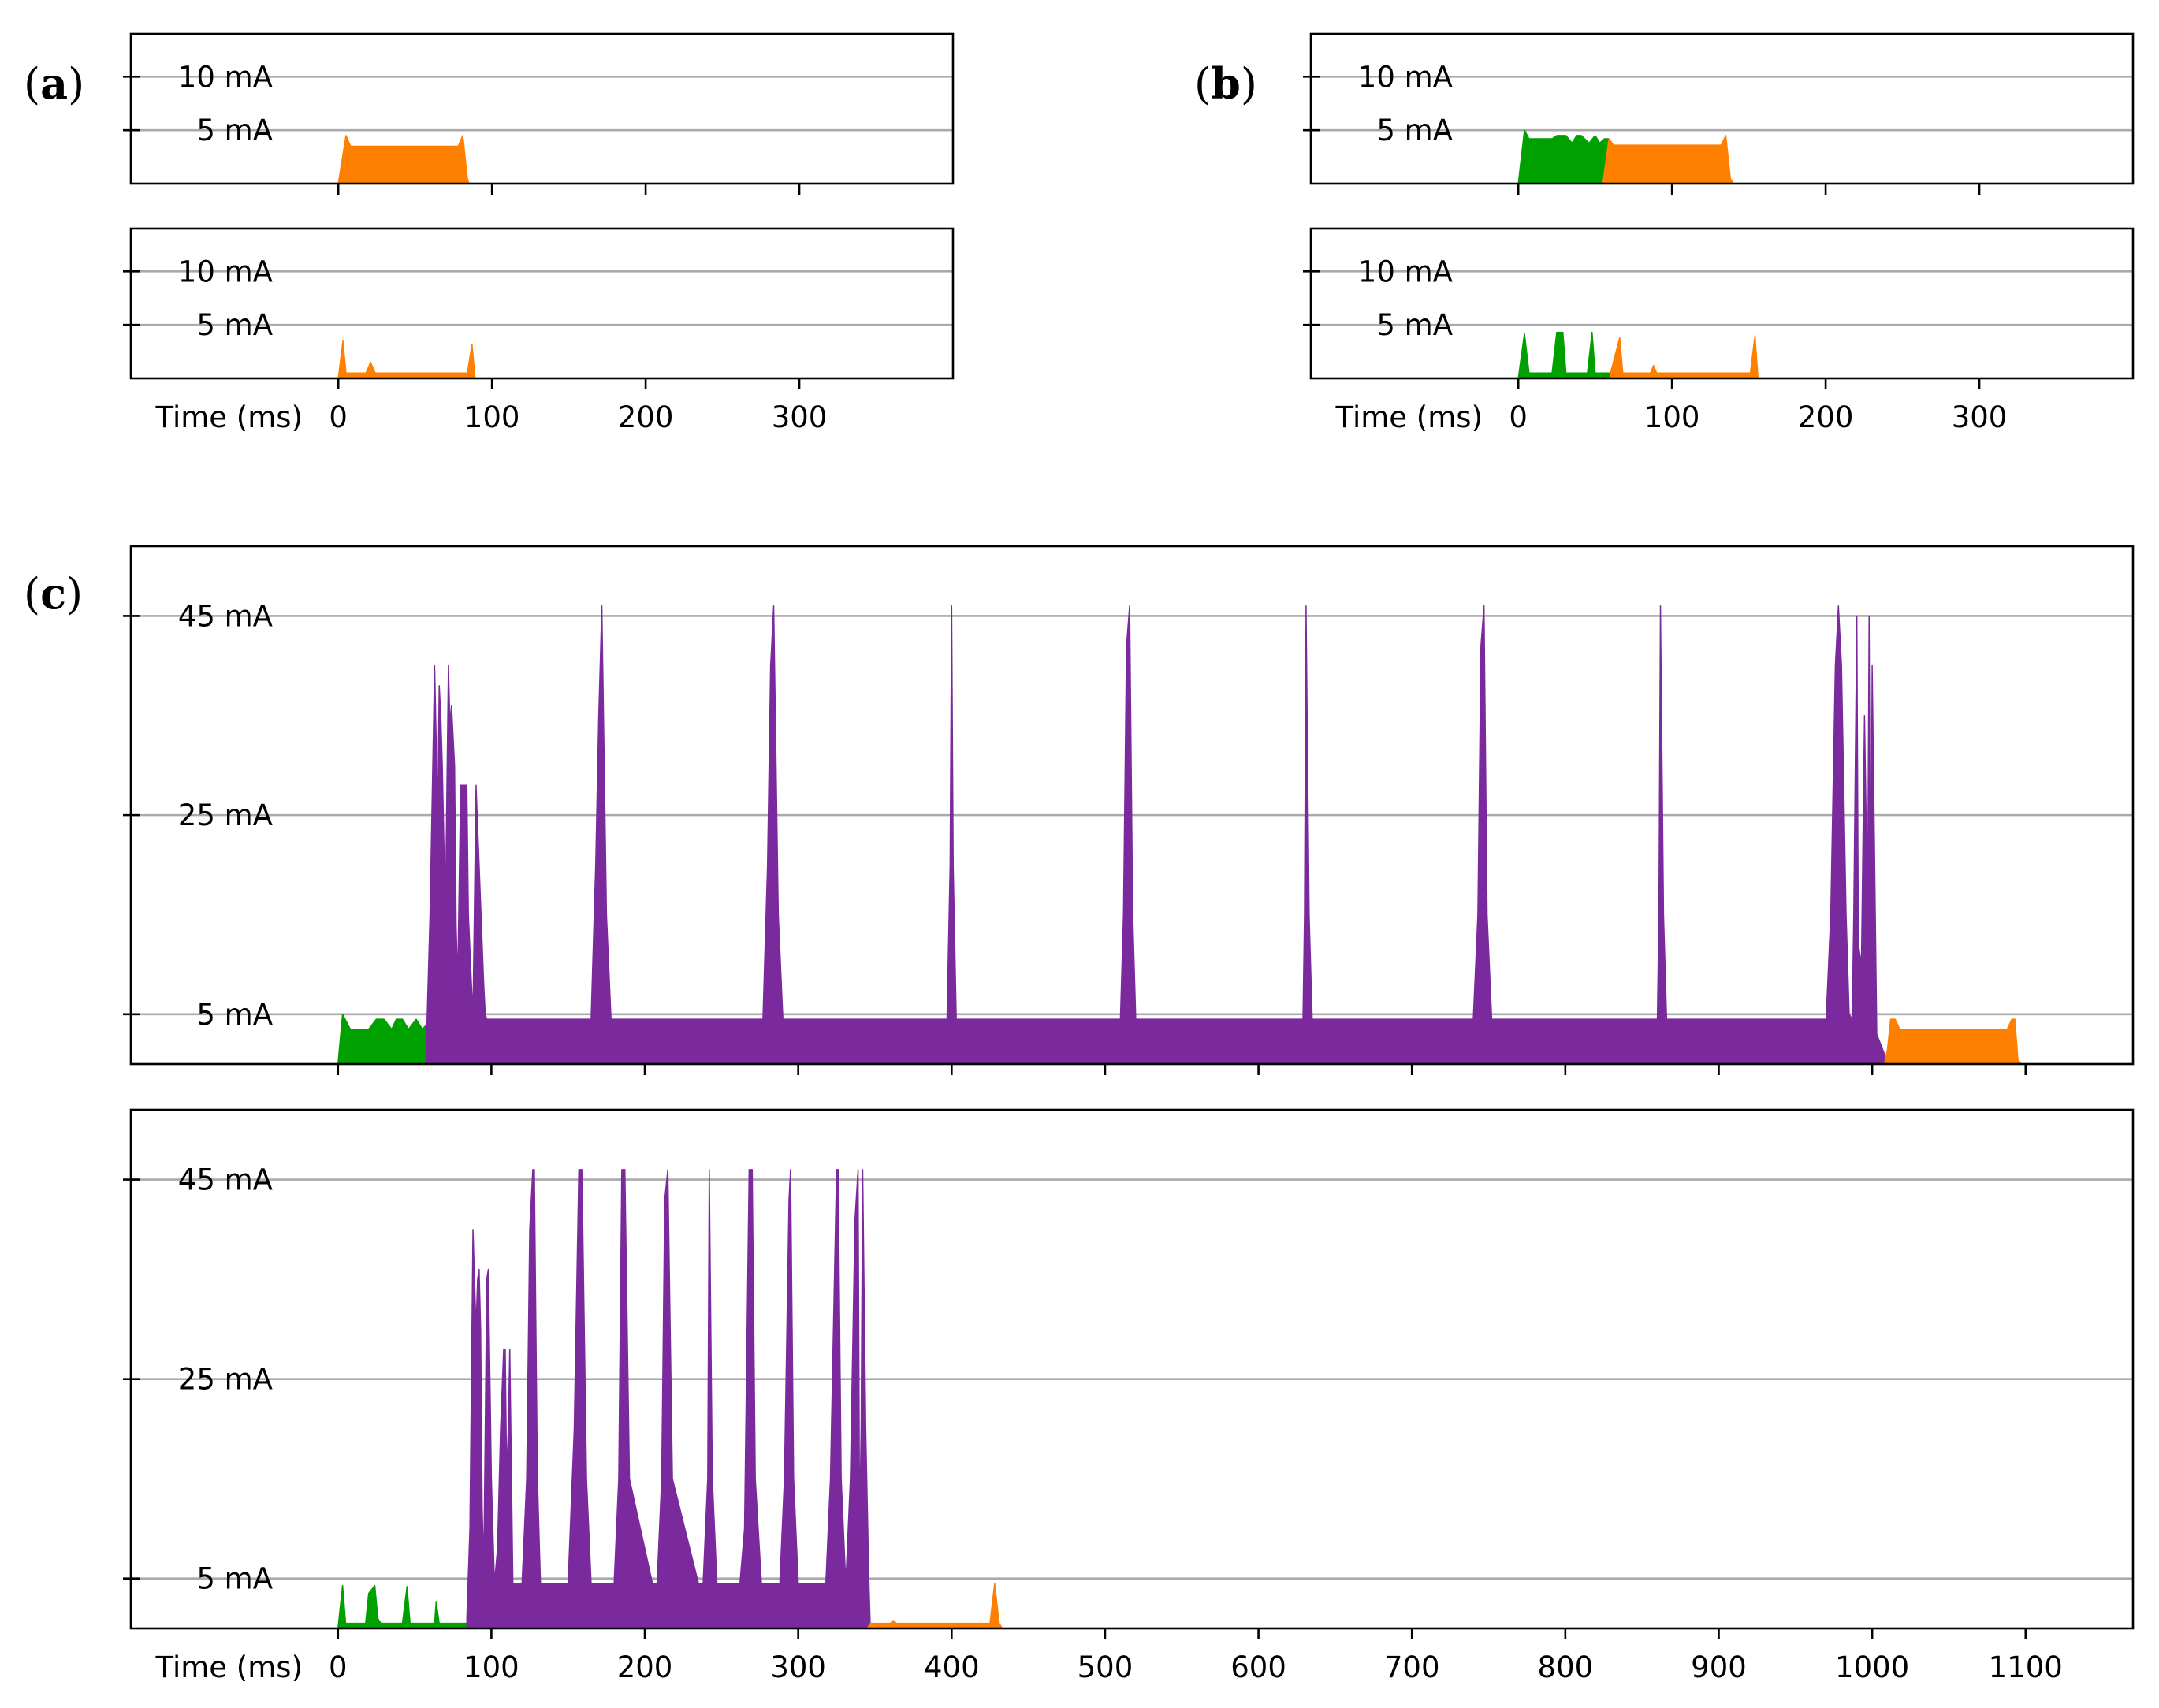 The height and width of the screenshot is (1708, 2159). I want to click on x-tick-label: 500, so click(1105, 1667).